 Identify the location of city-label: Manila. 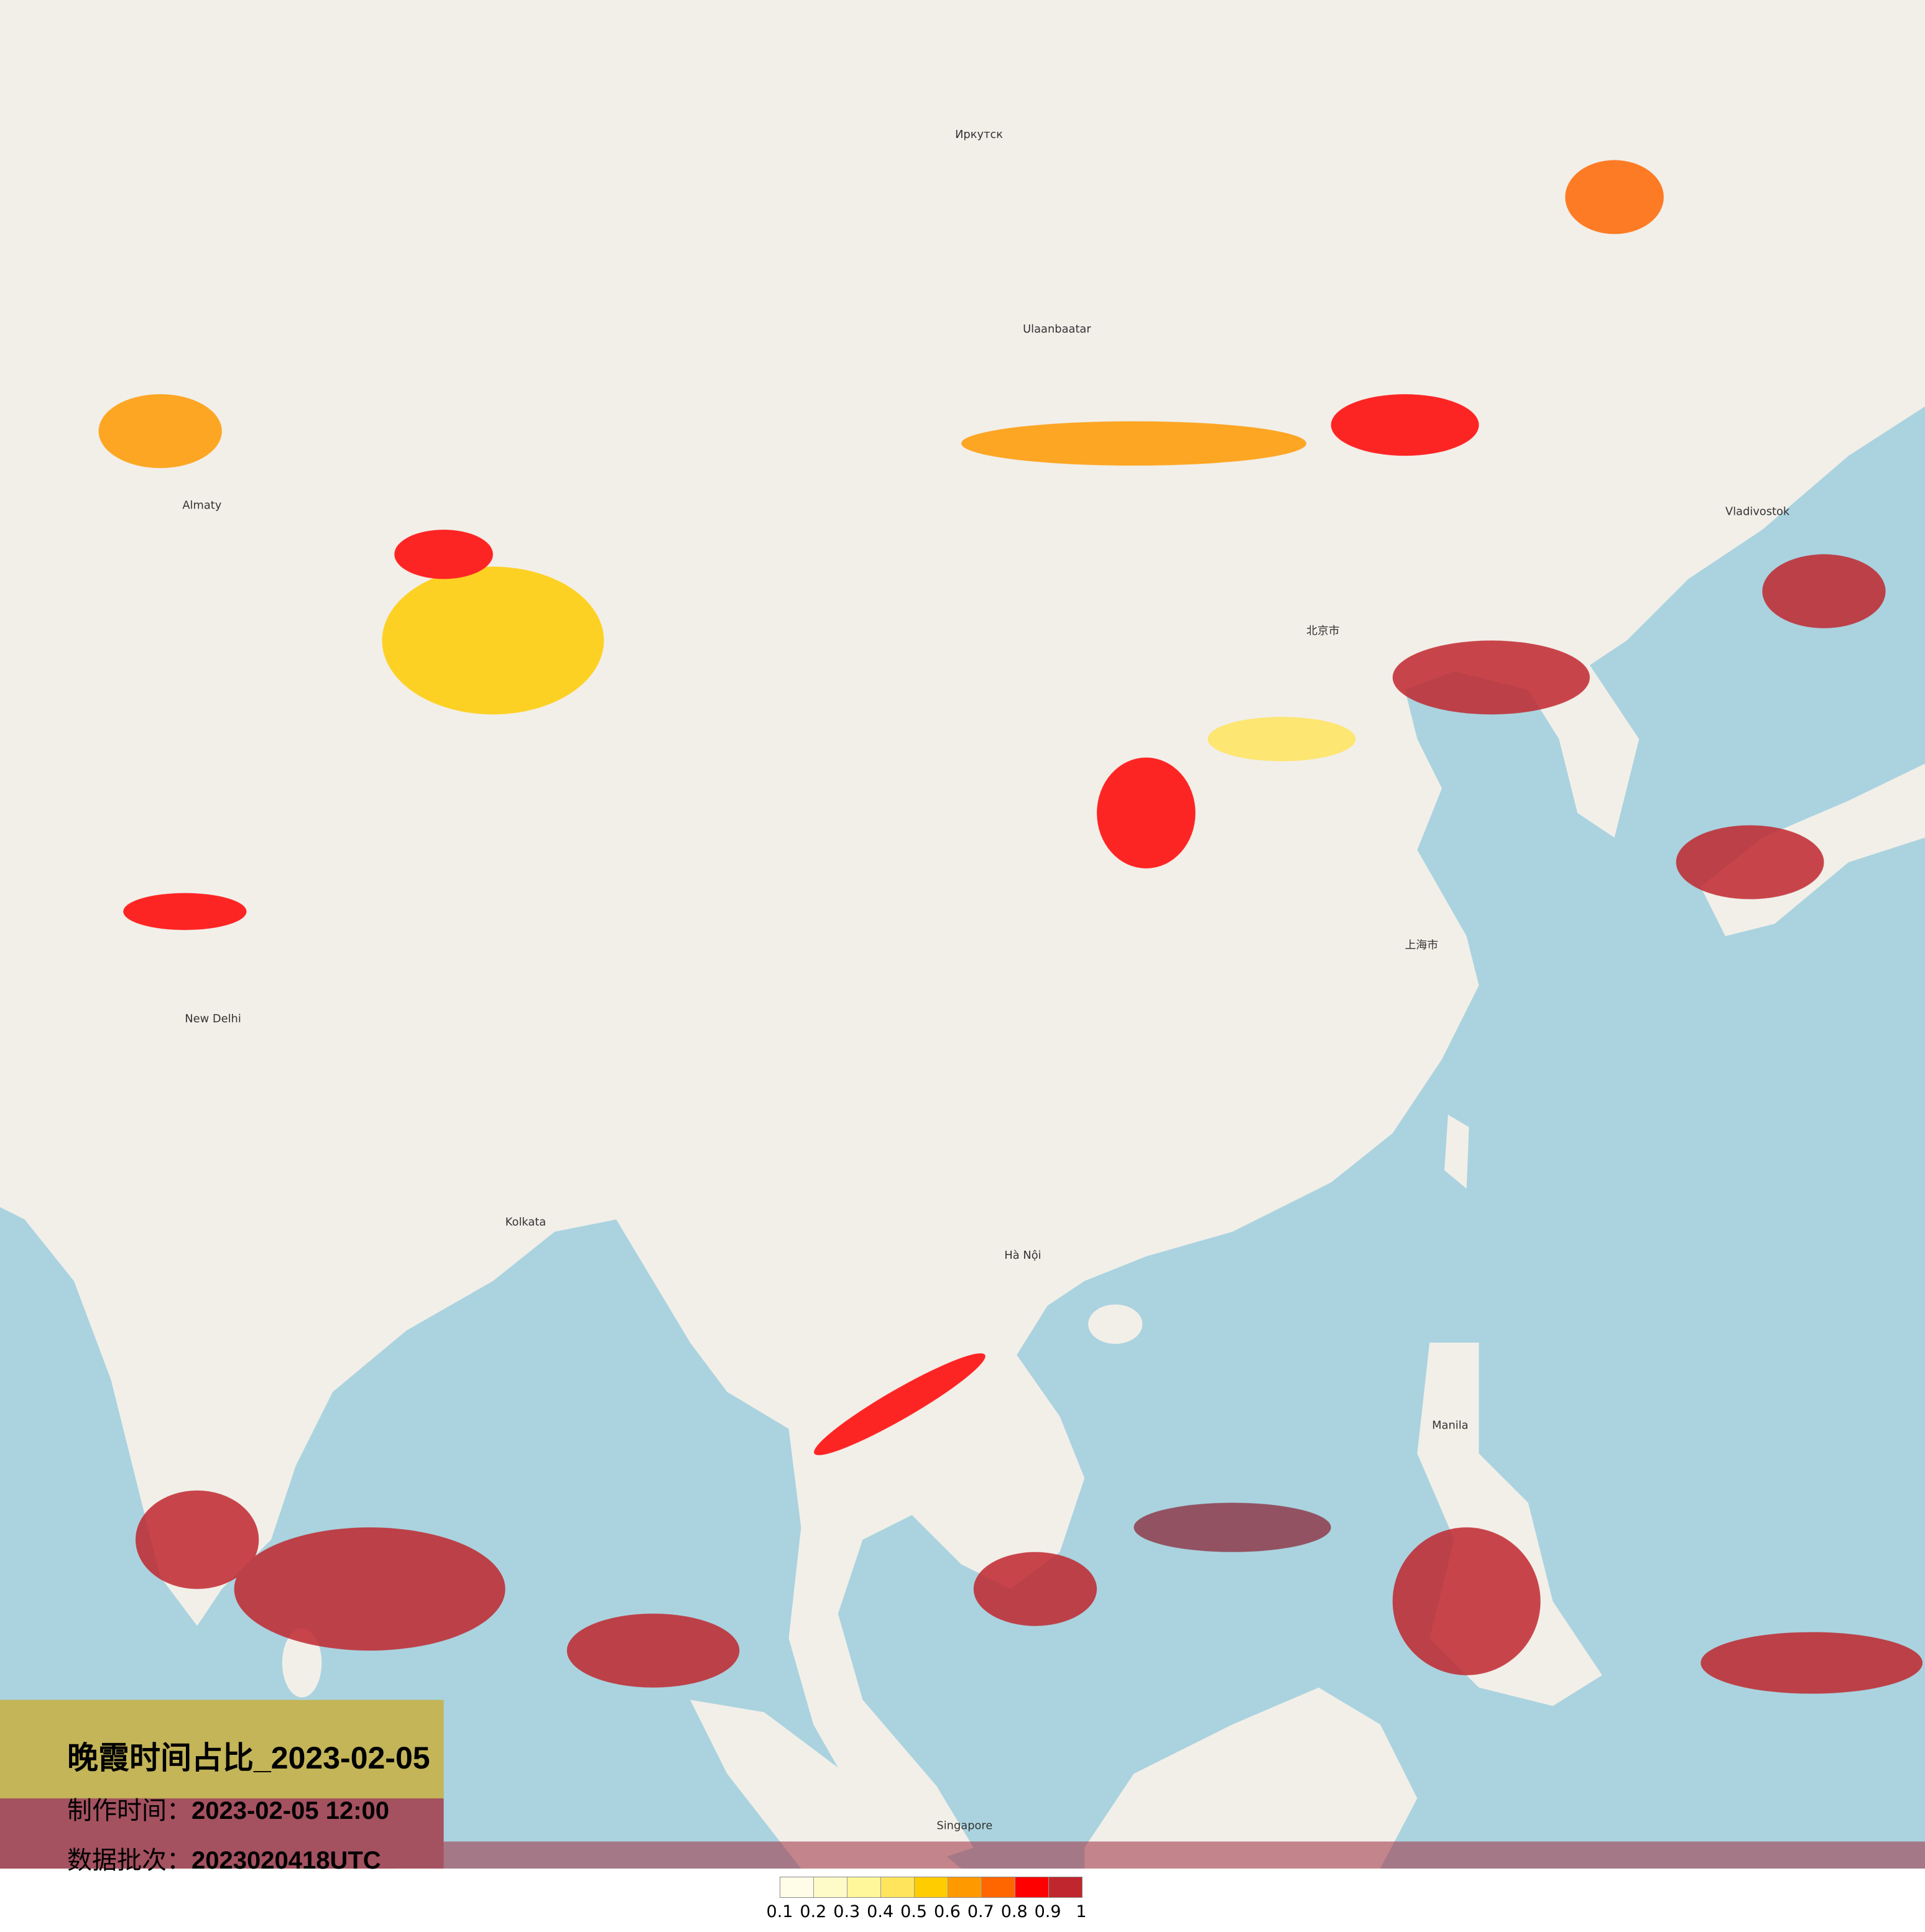
(1450, 1425).